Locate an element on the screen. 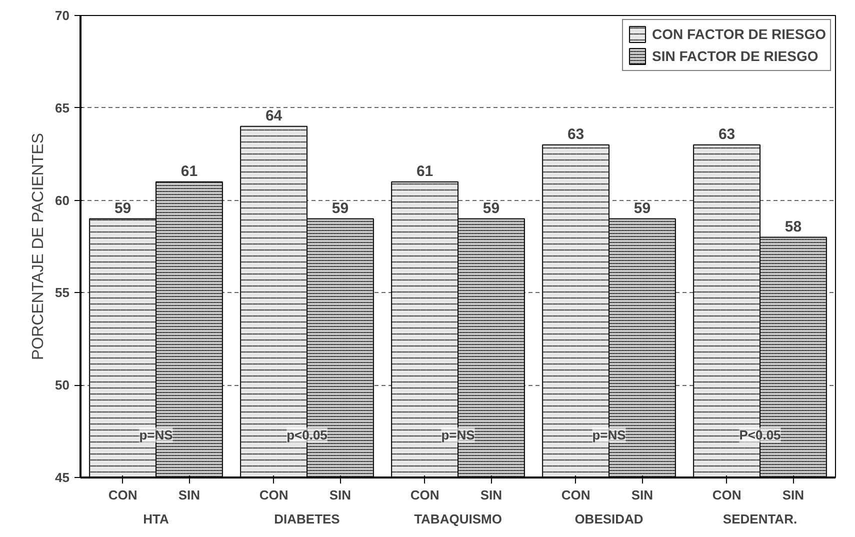 Image resolution: width=855 pixels, height=537 pixels. annotation: p<0.05 is located at coordinates (307, 434).